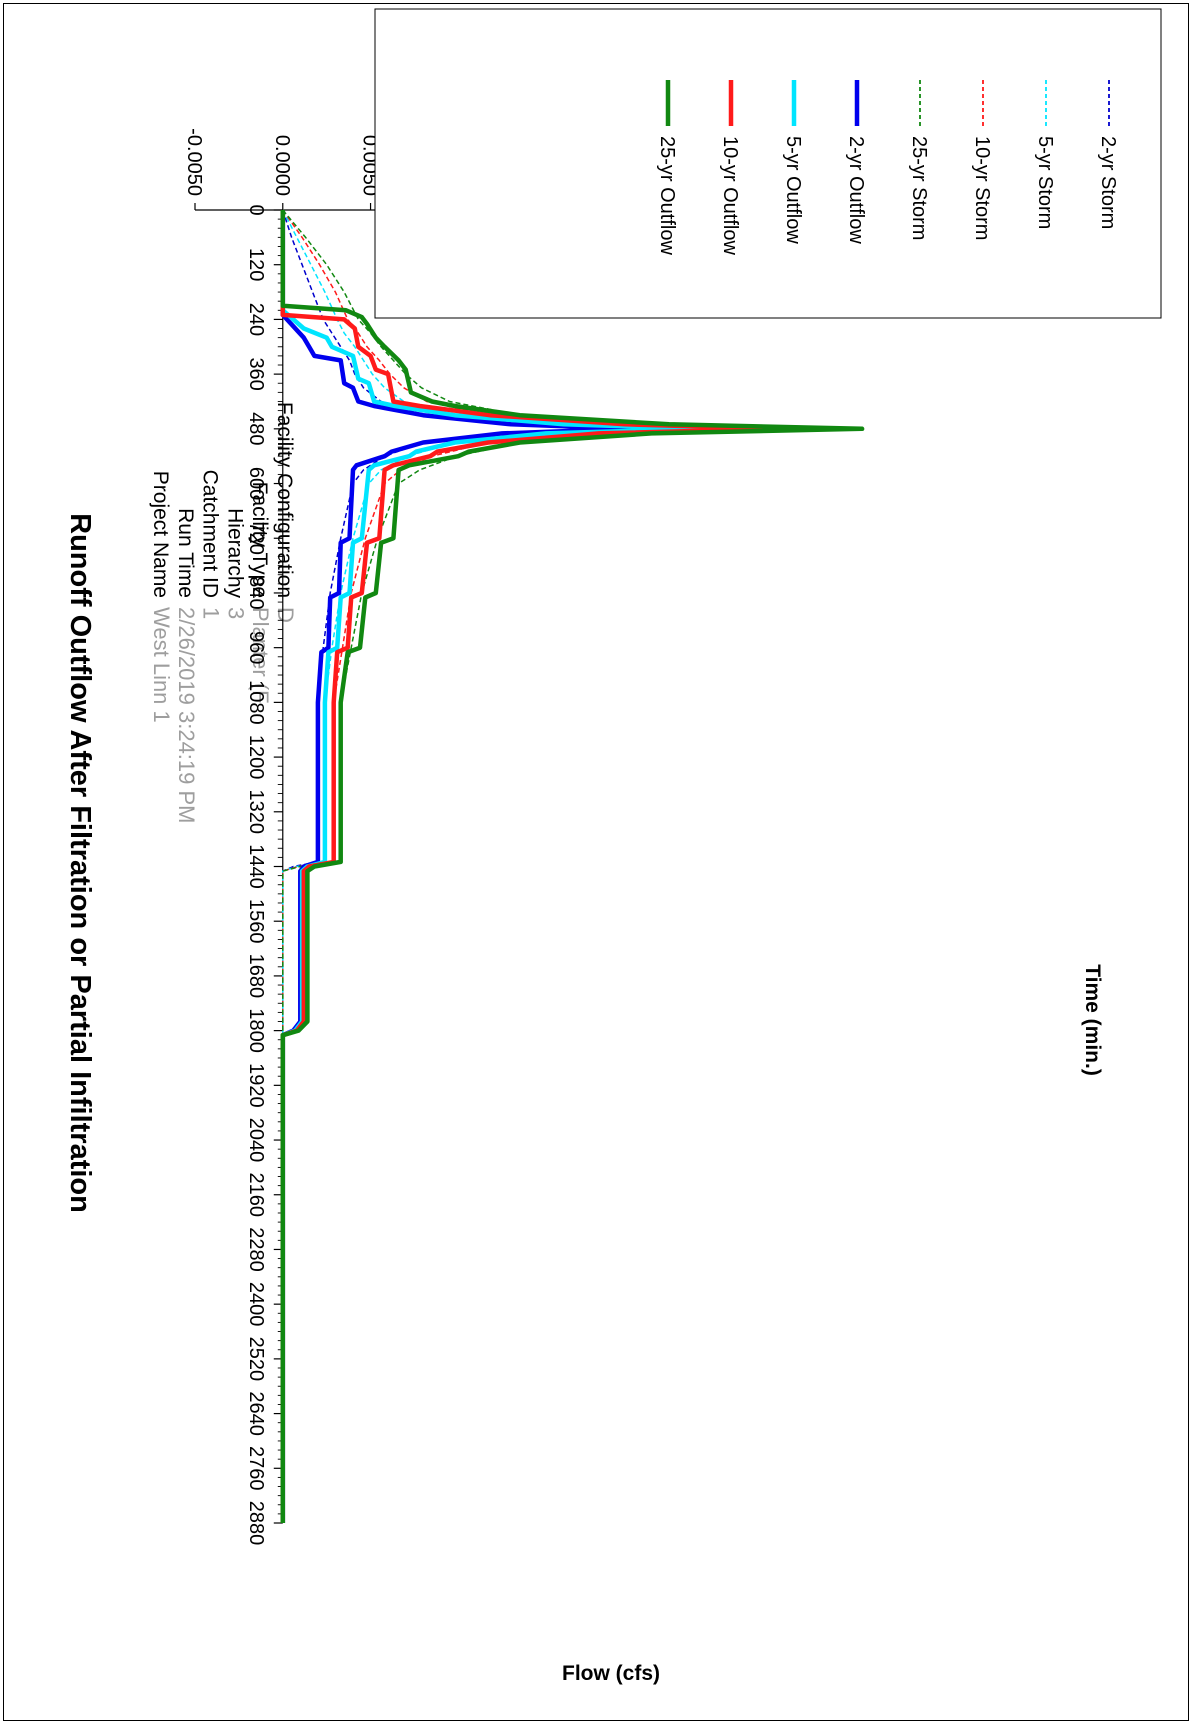 The image size is (1196, 1727). I want to click on legend-label: 10-yr Storm, so click(982, 188).